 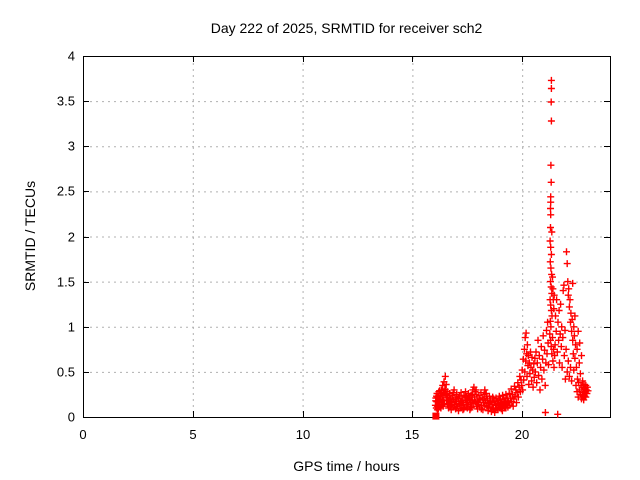 What do you see at coordinates (522, 434) in the screenshot?
I see `x-tick-label: 20` at bounding box center [522, 434].